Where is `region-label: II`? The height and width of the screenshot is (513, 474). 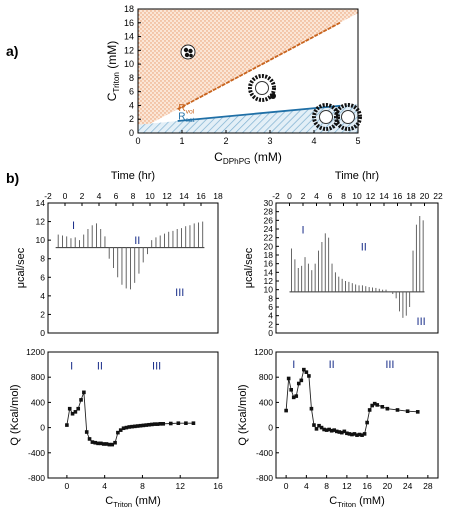 region-label: II is located at coordinates (364, 248).